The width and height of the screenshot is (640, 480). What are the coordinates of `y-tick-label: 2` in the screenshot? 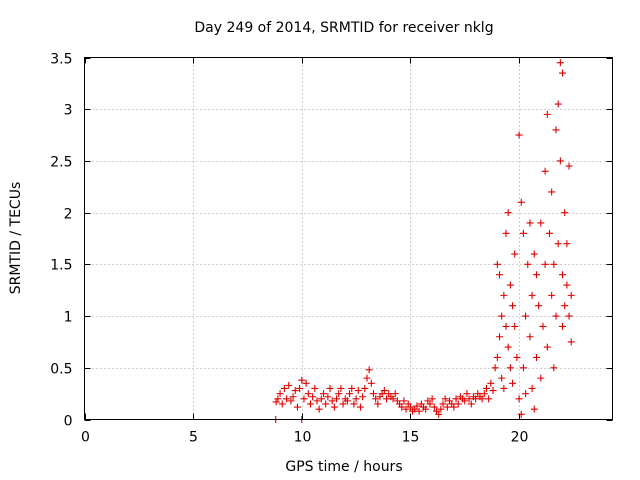 It's located at (68, 215).